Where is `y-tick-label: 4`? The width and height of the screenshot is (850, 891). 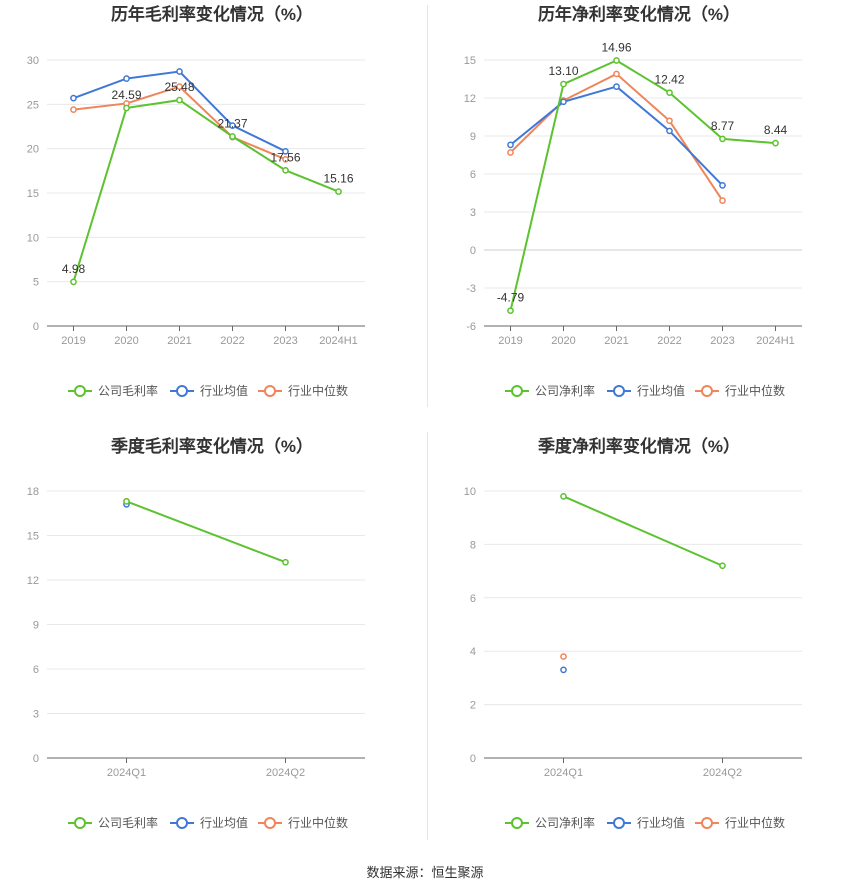 y-tick-label: 4 is located at coordinates (473, 652).